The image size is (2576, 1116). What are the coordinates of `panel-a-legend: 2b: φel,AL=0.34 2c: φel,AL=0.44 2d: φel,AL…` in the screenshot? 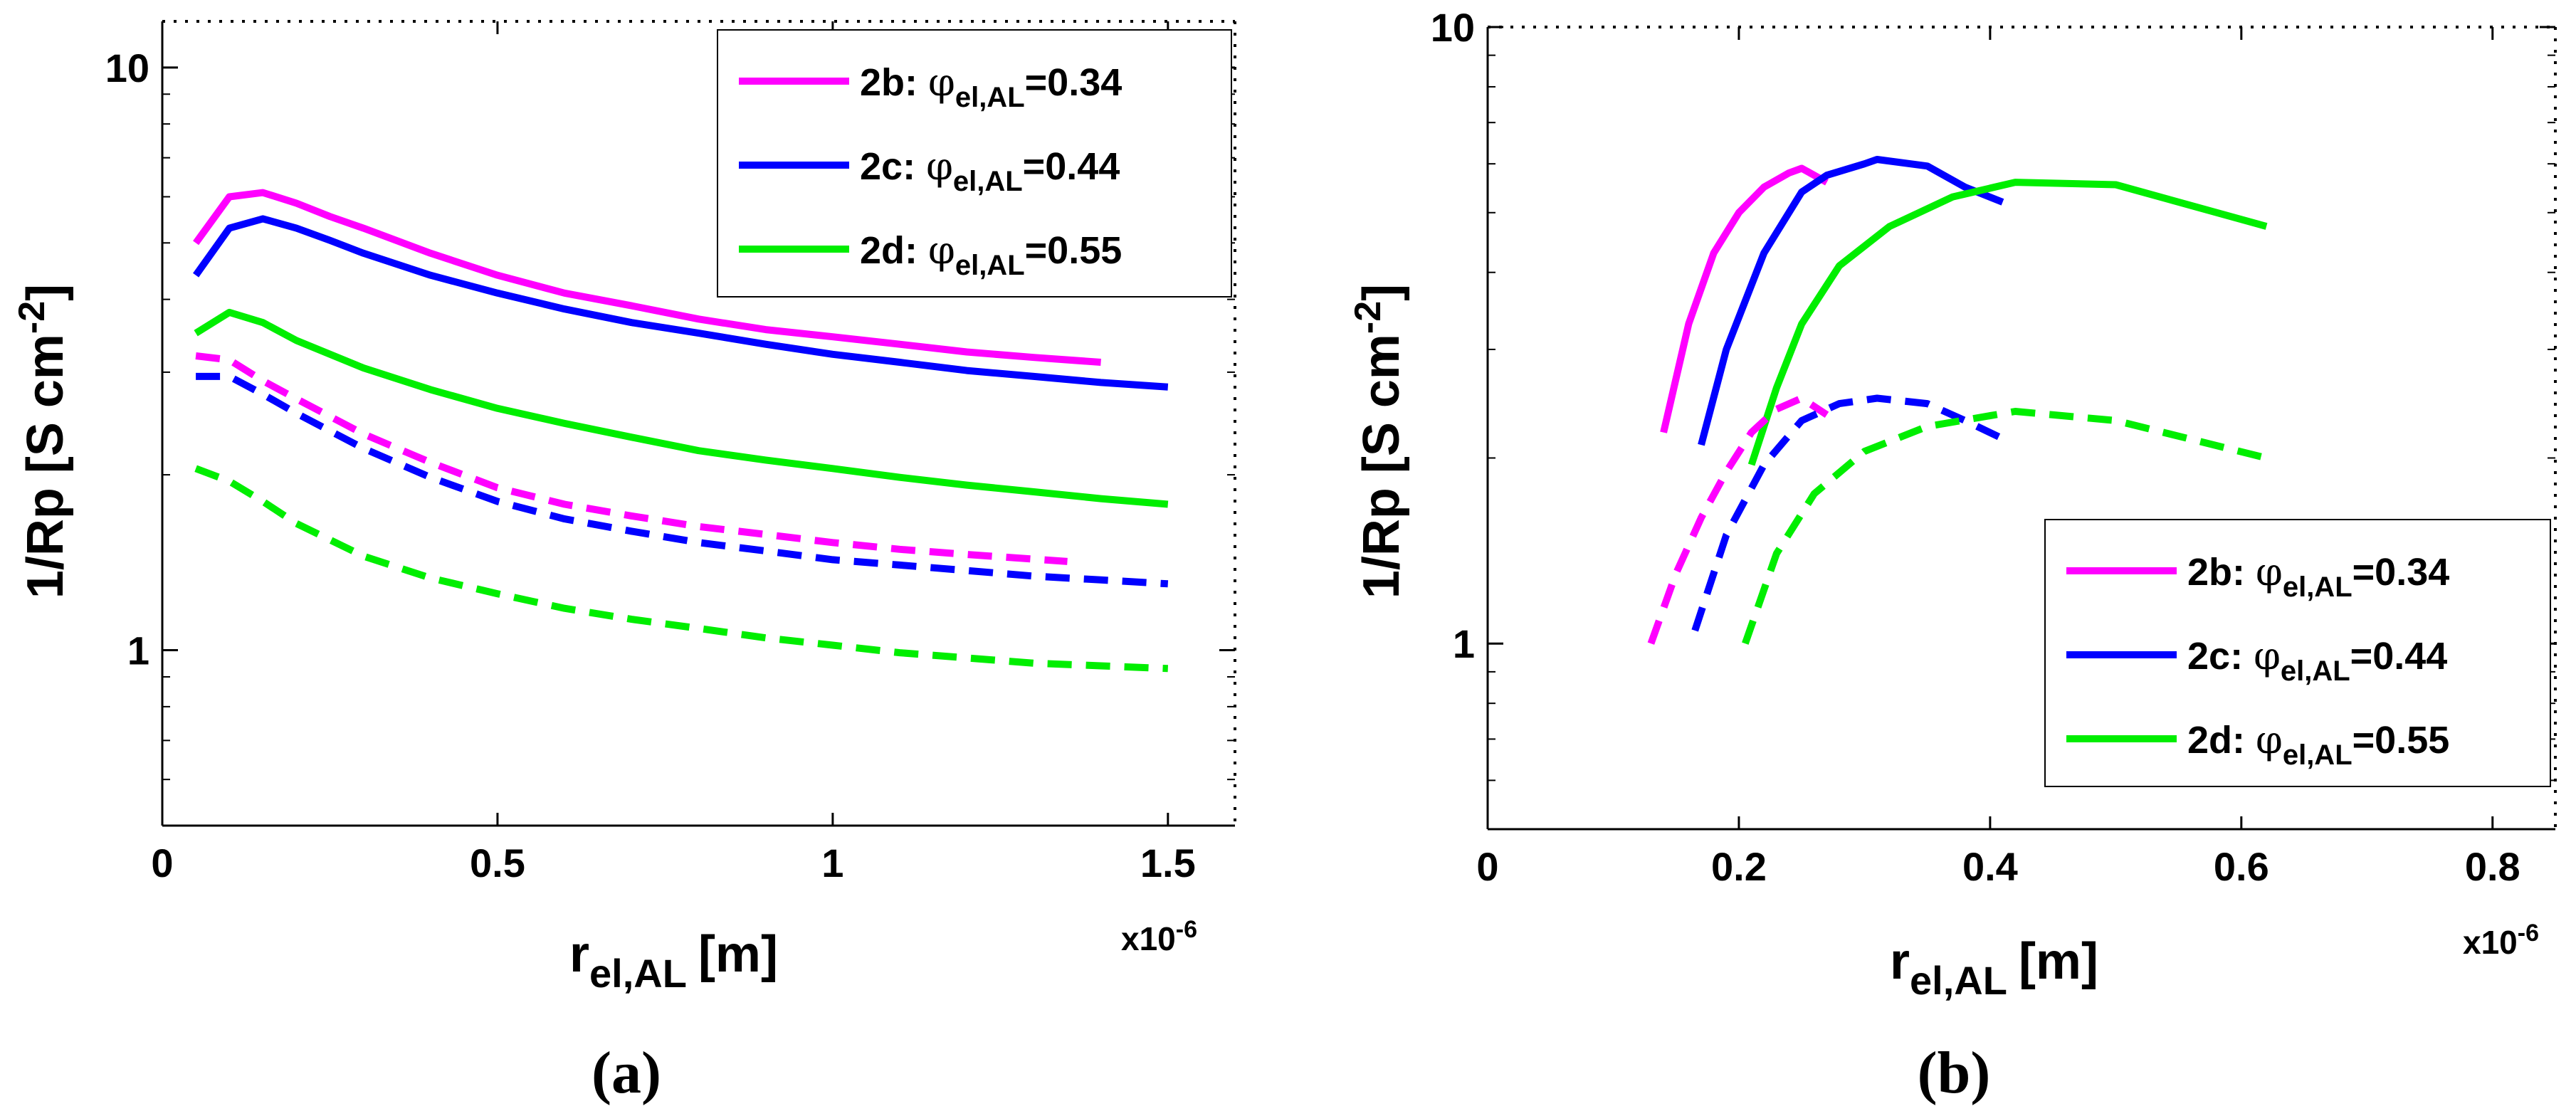 It's located at (974, 163).